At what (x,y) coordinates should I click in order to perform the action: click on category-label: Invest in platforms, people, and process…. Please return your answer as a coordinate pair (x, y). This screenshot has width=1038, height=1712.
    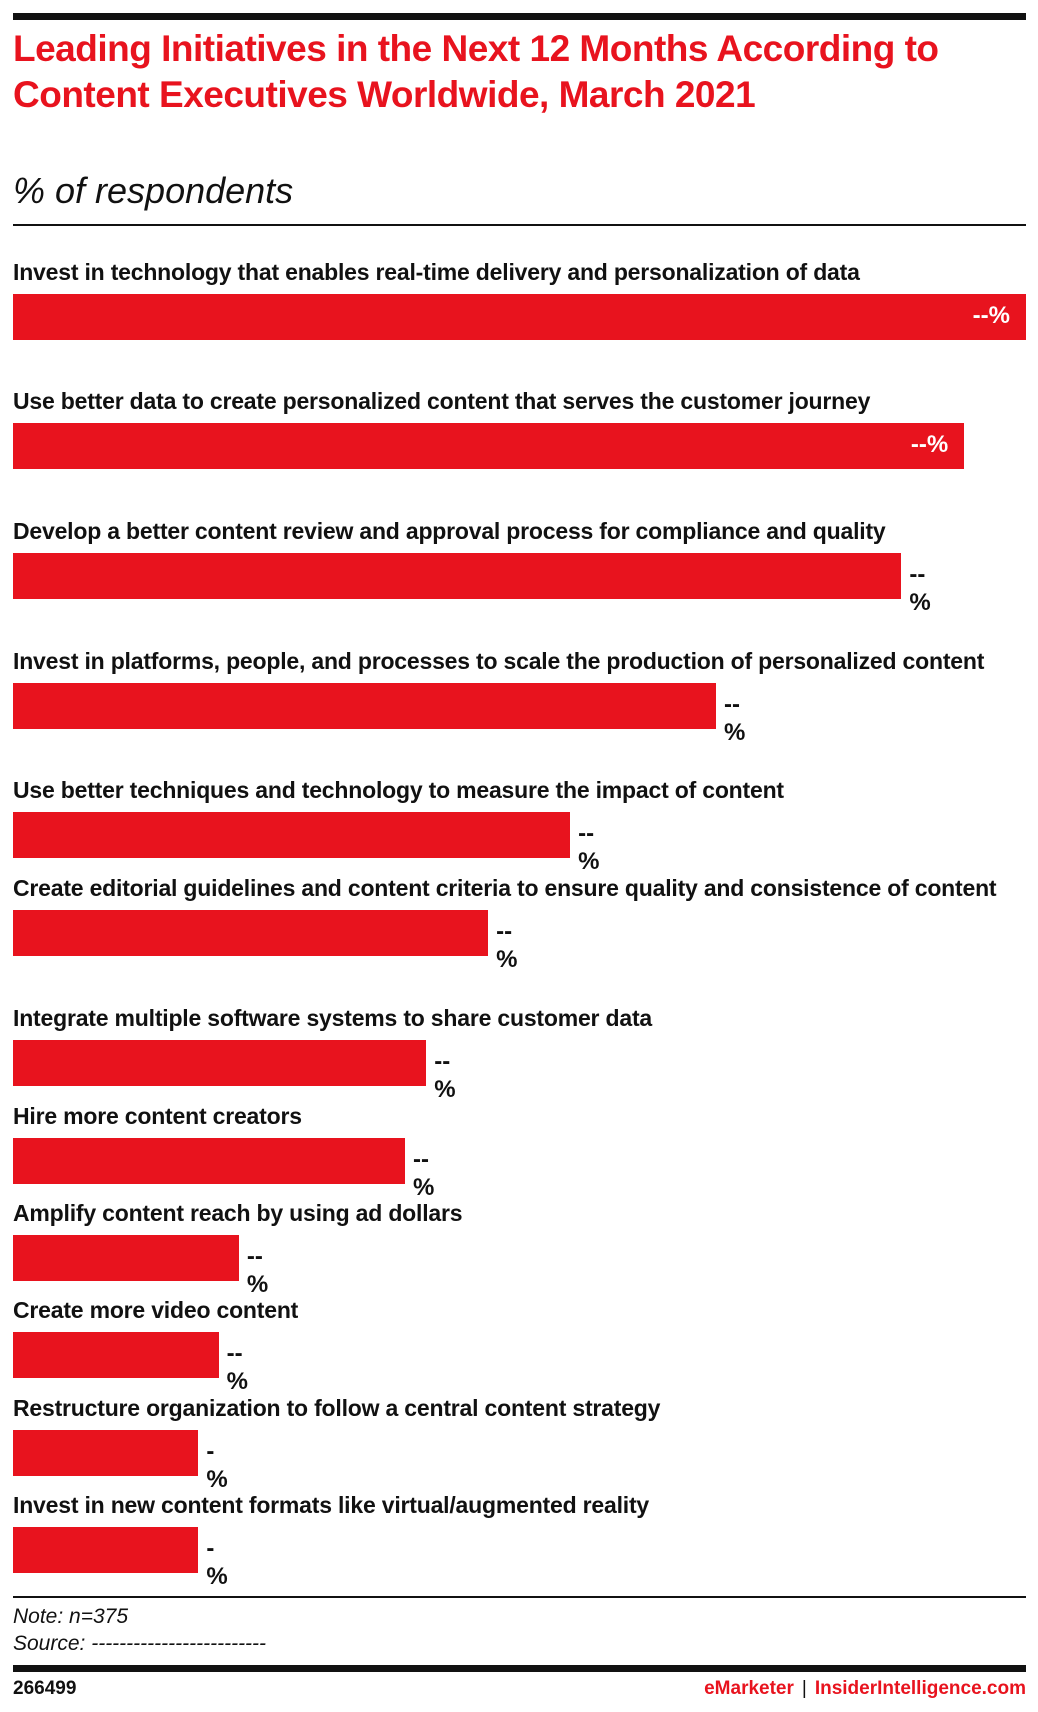
    Looking at the image, I should click on (499, 661).